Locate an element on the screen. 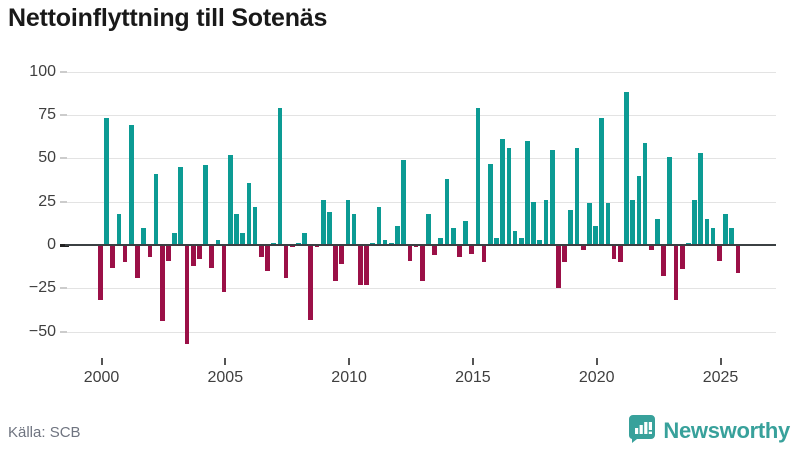 The height and width of the screenshot is (450, 800). x-axis-label: 2000 is located at coordinates (101, 377).